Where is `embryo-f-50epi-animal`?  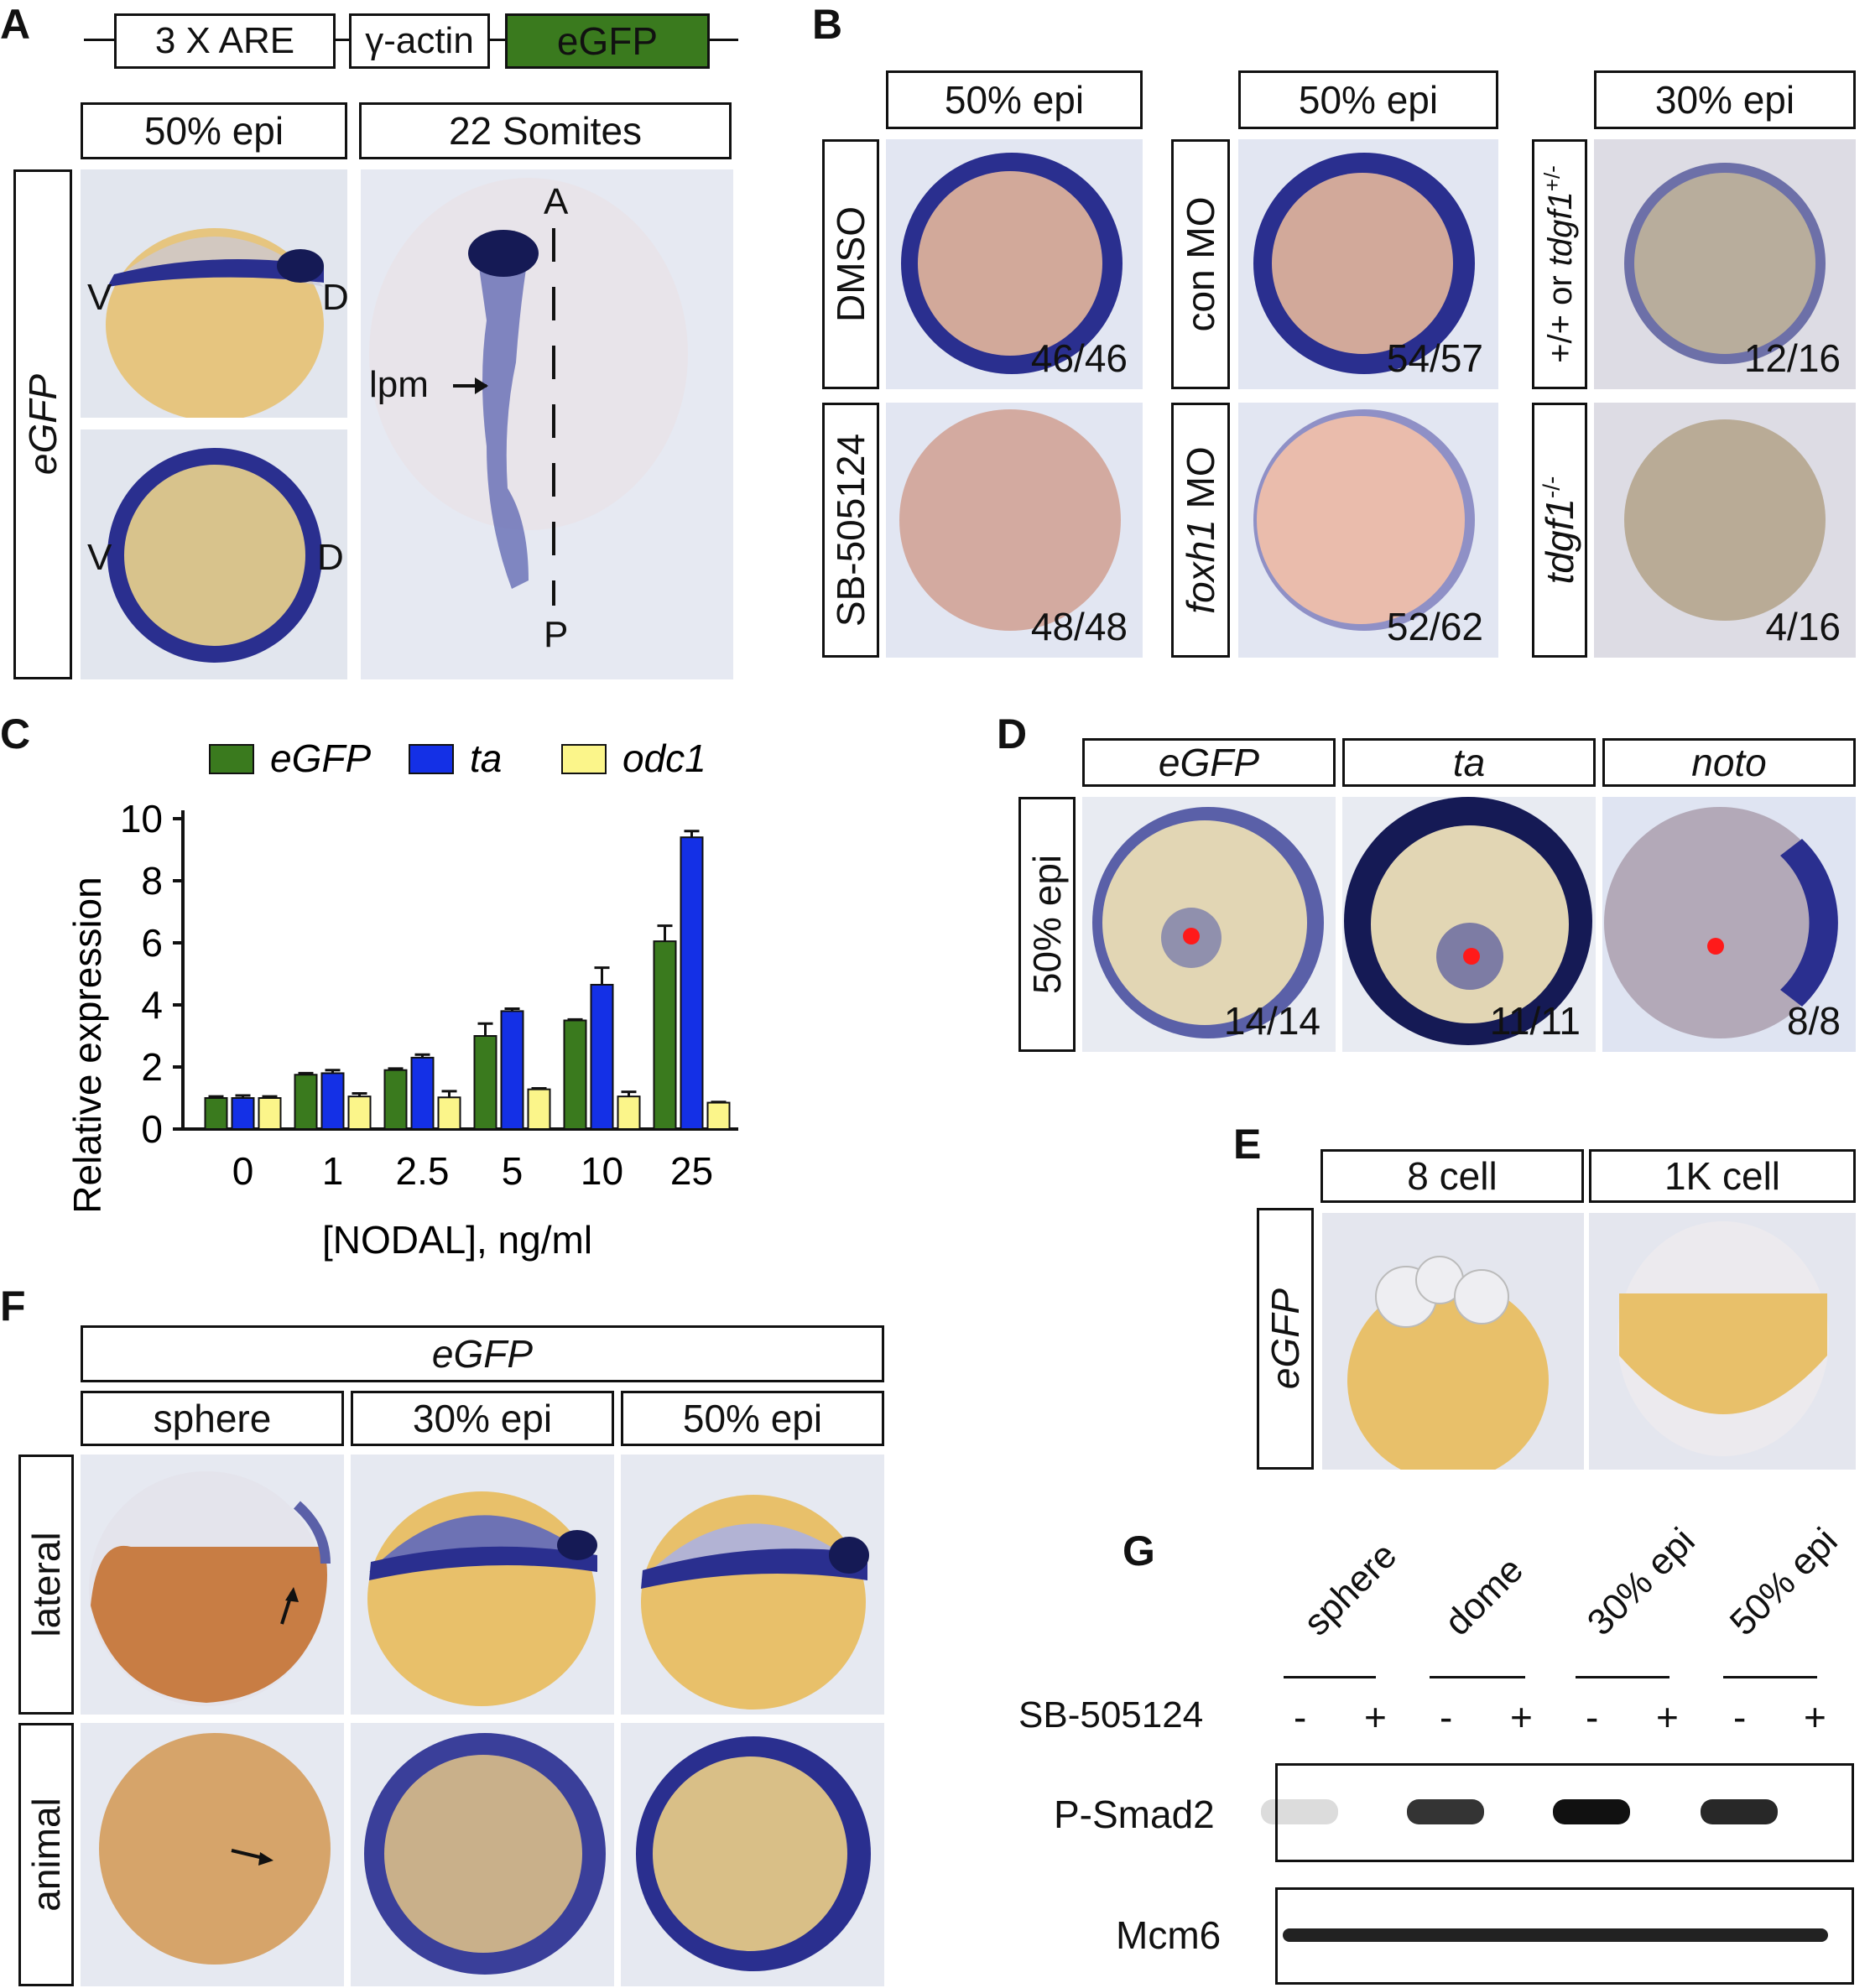
embryo-f-50epi-animal is located at coordinates (753, 1853).